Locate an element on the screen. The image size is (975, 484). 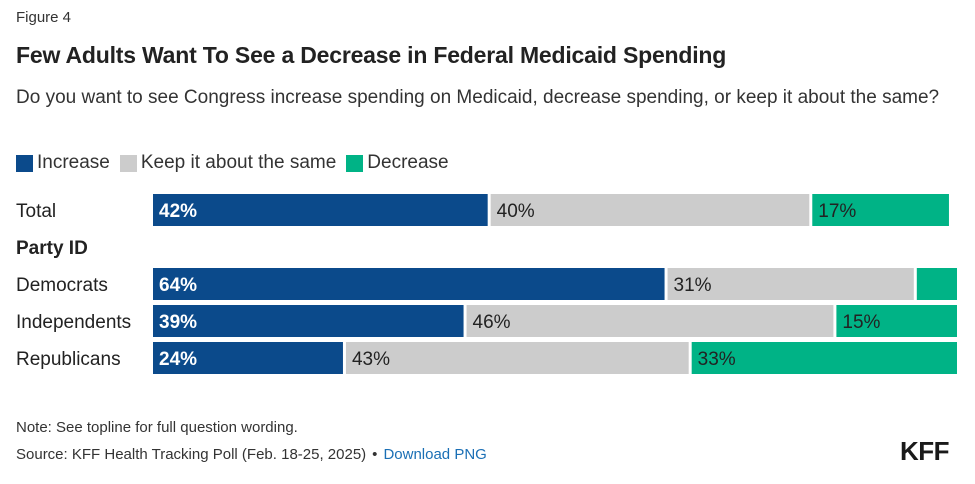
legend-label-same: Keep it about the same is located at coordinates (238, 162).